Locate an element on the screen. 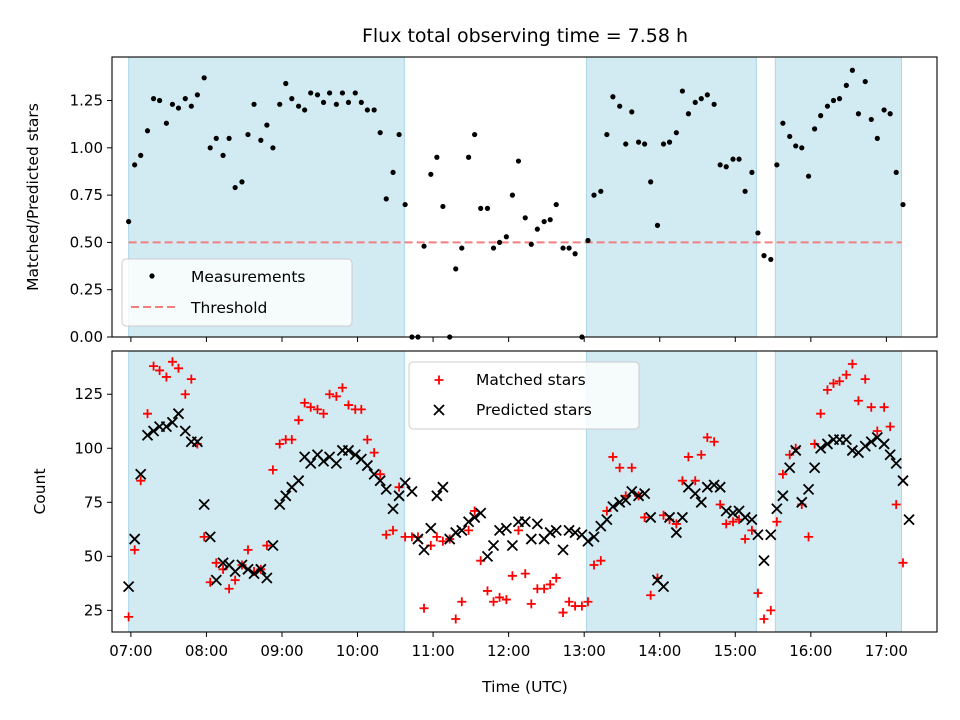 The image size is (960, 720). chart-title: Flux total observing time = 7.58 h is located at coordinates (525, 36).